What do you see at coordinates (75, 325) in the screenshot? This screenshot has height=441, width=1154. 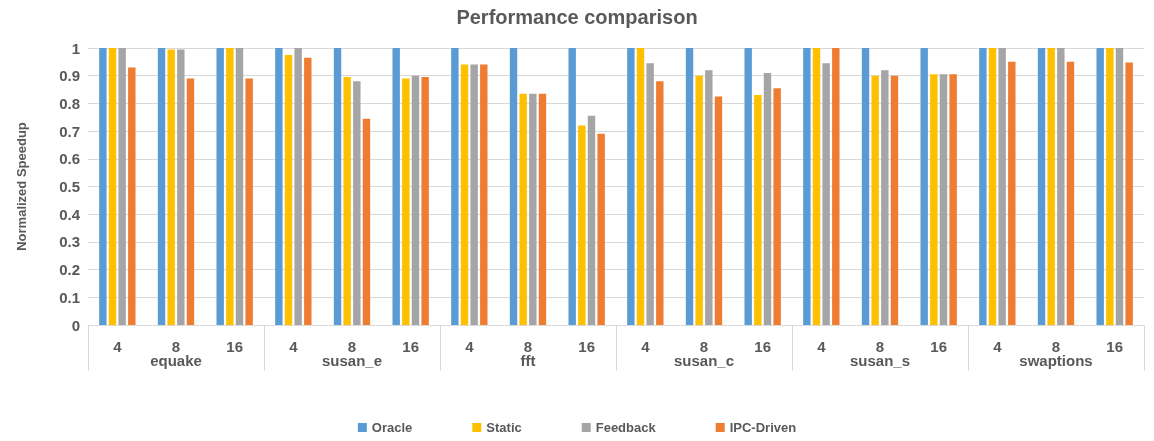 I see `y-tick-label: 0` at bounding box center [75, 325].